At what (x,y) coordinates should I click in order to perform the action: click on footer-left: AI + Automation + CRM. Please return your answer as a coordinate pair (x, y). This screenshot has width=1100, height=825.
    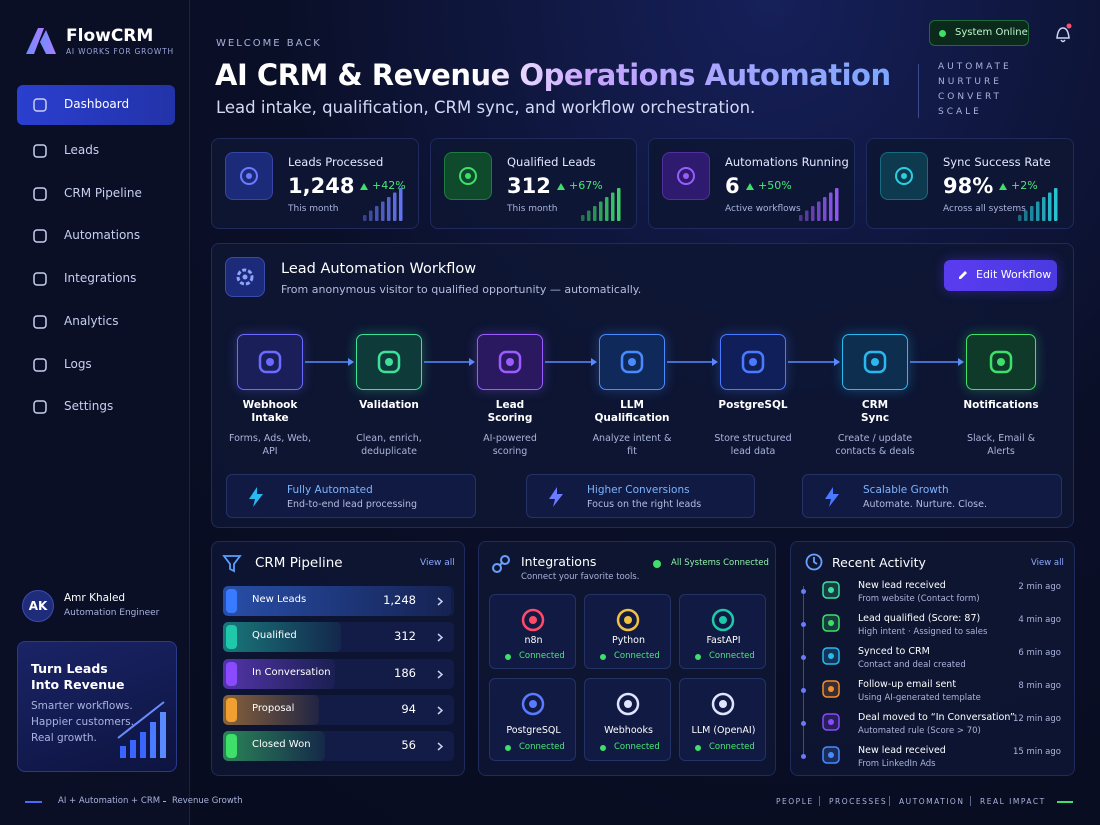
    Looking at the image, I should click on (109, 801).